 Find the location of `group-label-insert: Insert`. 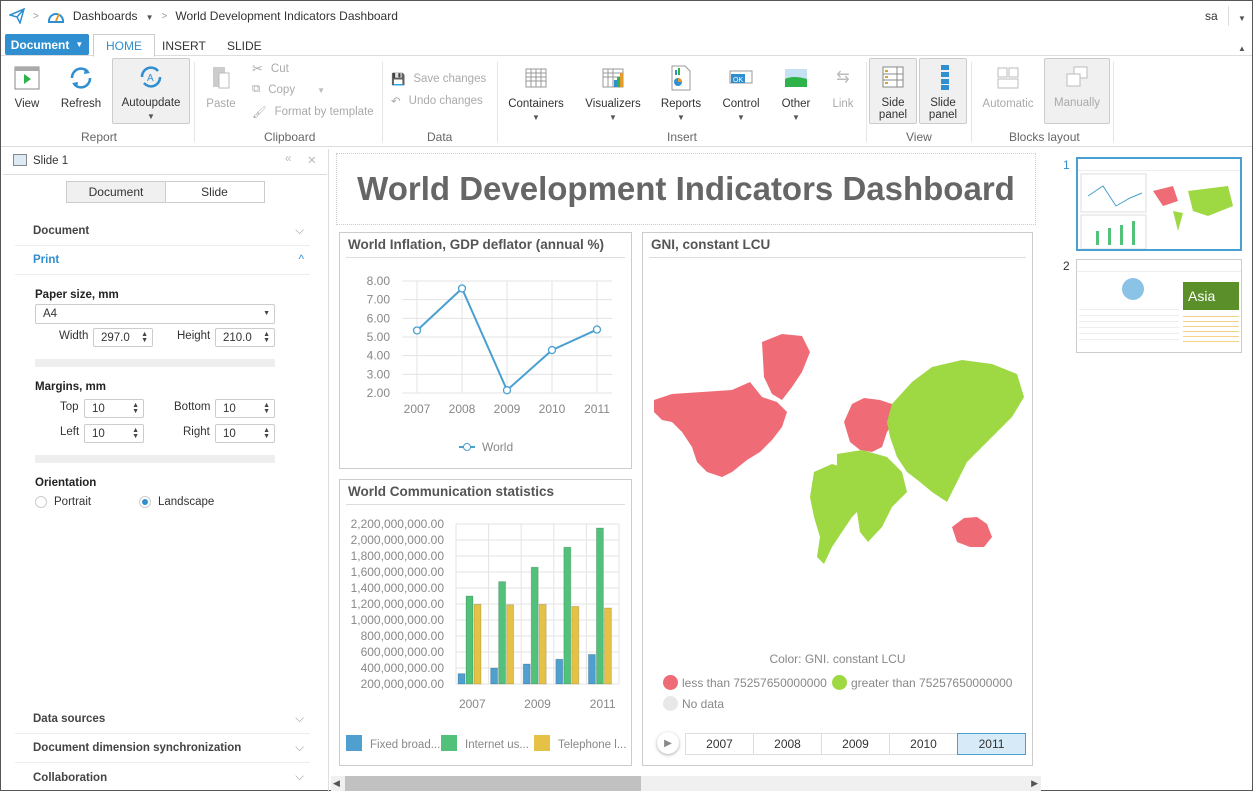

group-label-insert: Insert is located at coordinates (682, 137).